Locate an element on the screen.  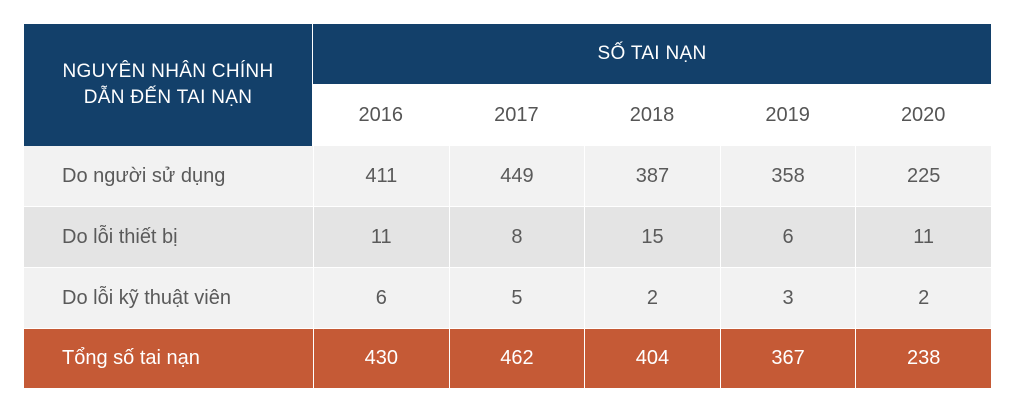
accident-count-group-header: SỐ TAI NẠN is located at coordinates (652, 54).